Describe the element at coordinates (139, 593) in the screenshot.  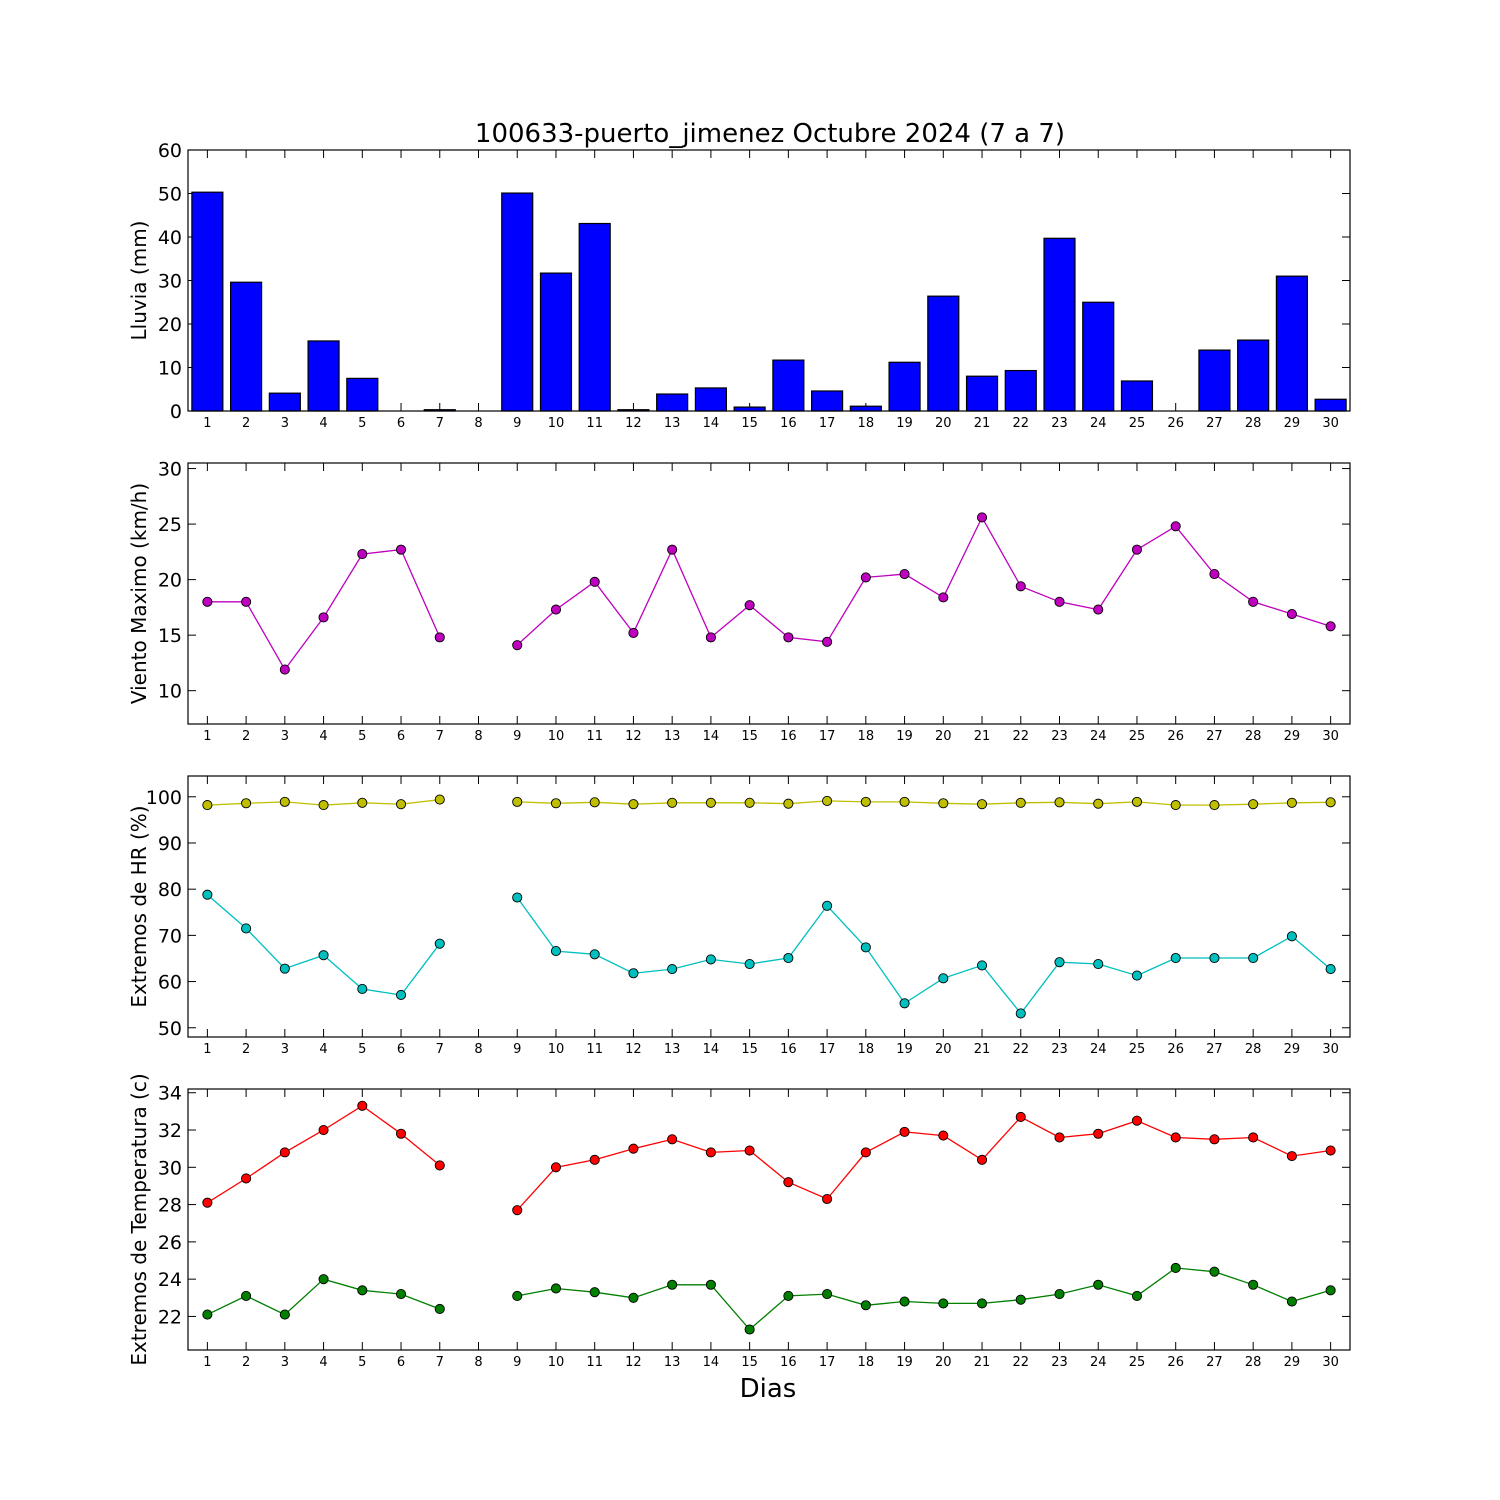
I see `y-axis-label: Viento Maximo (km/h)` at that location.